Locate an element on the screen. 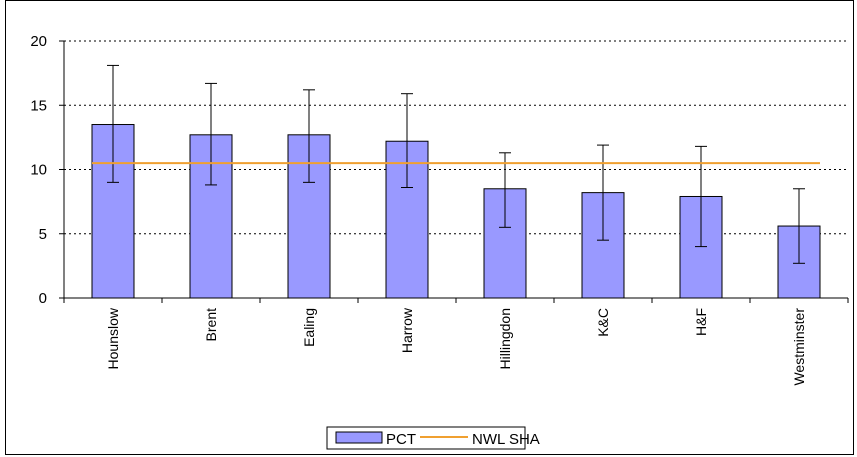 The image size is (857, 457). bar-h-f is located at coordinates (701, 247).